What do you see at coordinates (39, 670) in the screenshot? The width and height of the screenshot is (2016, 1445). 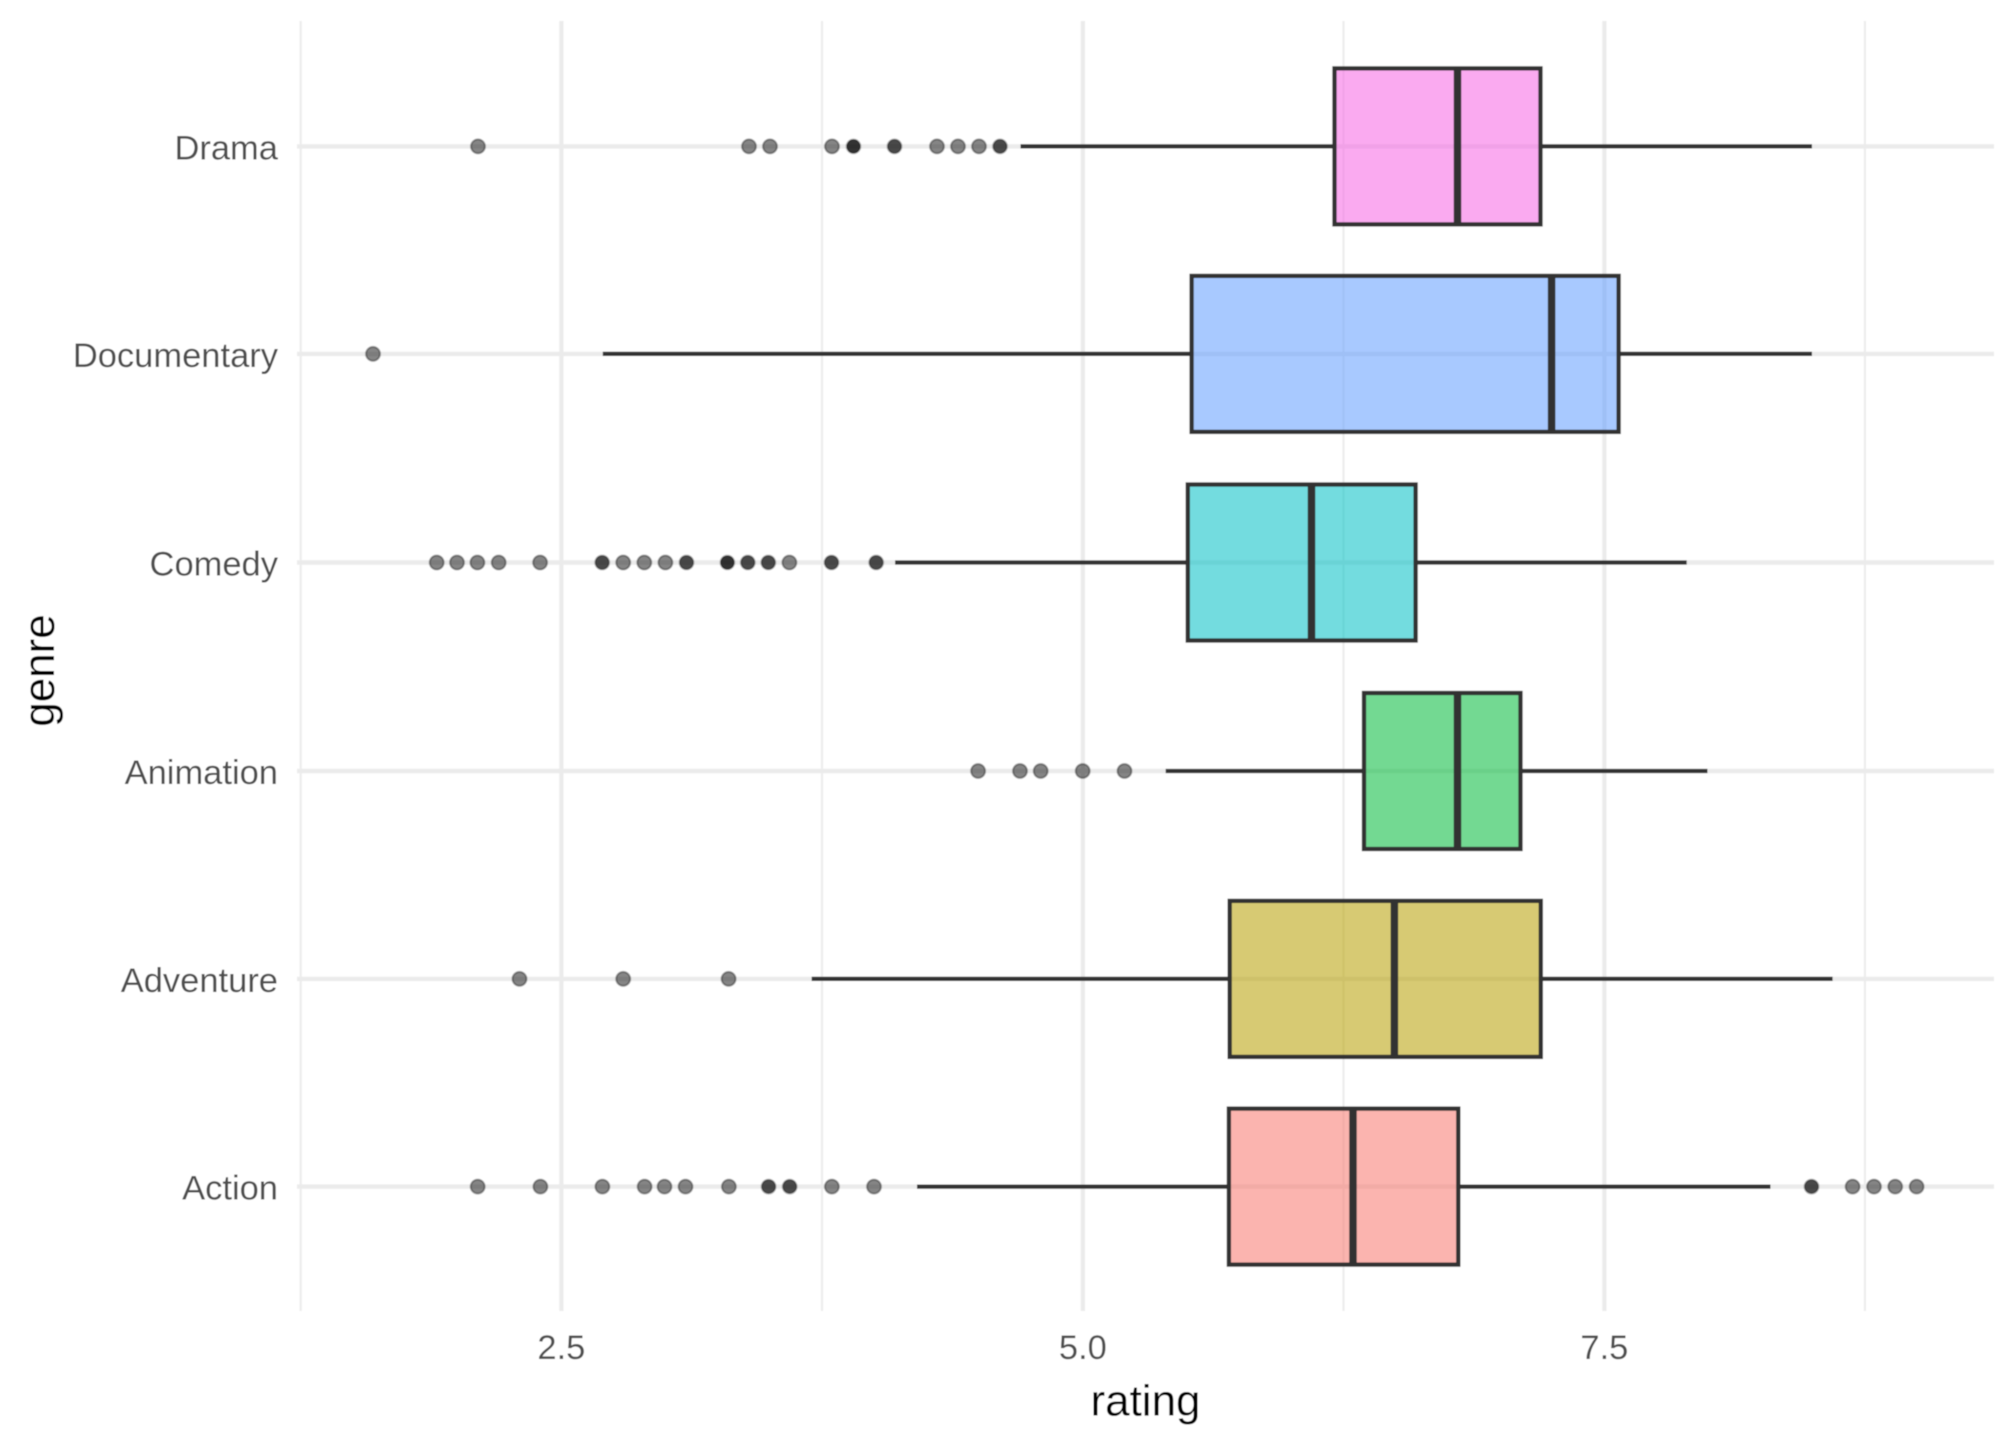 I see `svg-text: genre` at bounding box center [39, 670].